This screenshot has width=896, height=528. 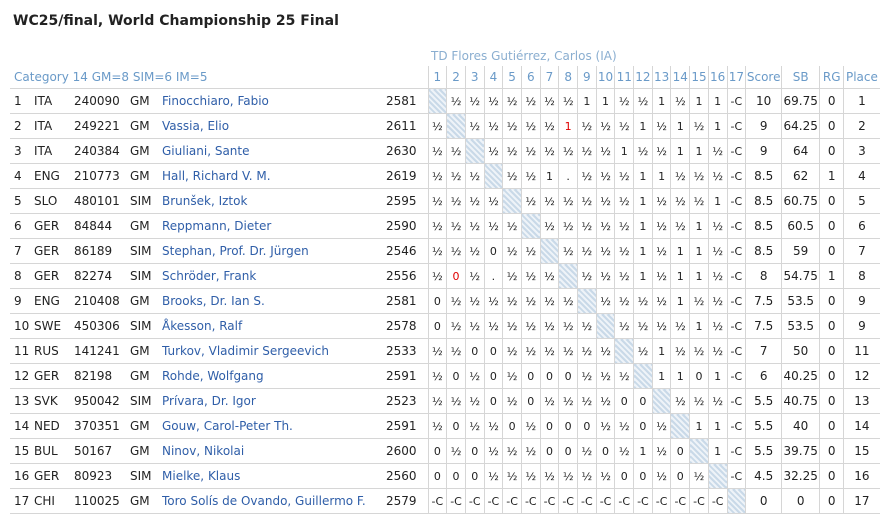 I want to click on player-id: 84844, so click(x=102, y=226).